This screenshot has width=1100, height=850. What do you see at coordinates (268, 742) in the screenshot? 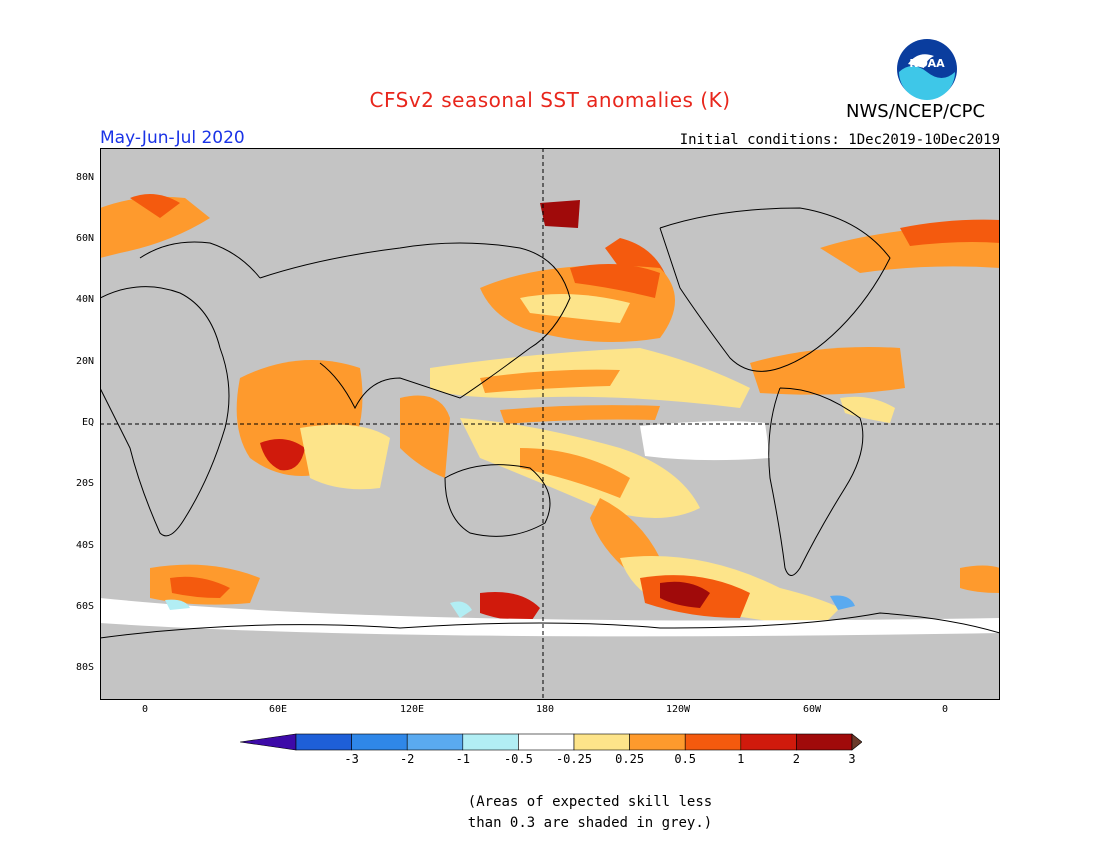
I see `colorbar-min-arrow` at bounding box center [268, 742].